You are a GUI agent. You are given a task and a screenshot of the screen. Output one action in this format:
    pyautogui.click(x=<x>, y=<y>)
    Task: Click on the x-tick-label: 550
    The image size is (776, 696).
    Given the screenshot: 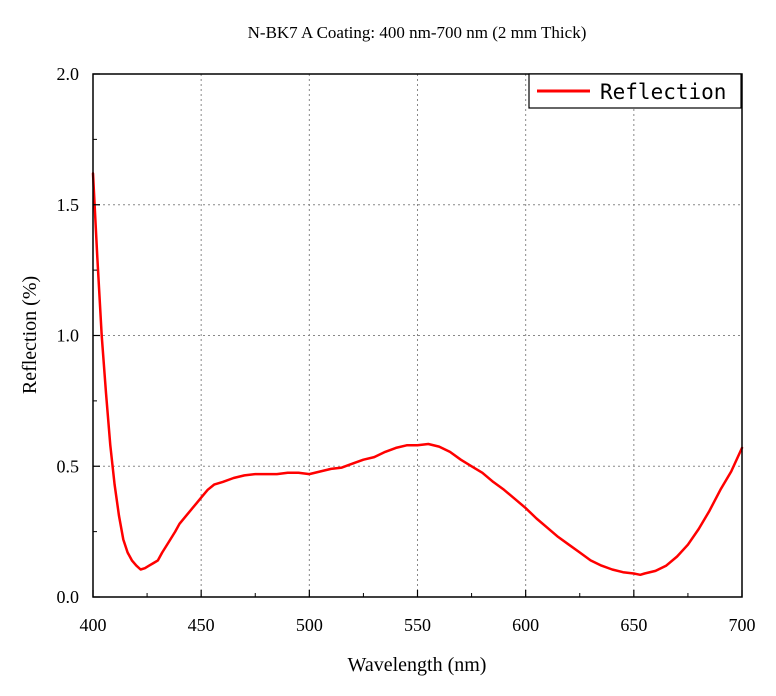 What is the action you would take?
    pyautogui.click(x=417, y=625)
    